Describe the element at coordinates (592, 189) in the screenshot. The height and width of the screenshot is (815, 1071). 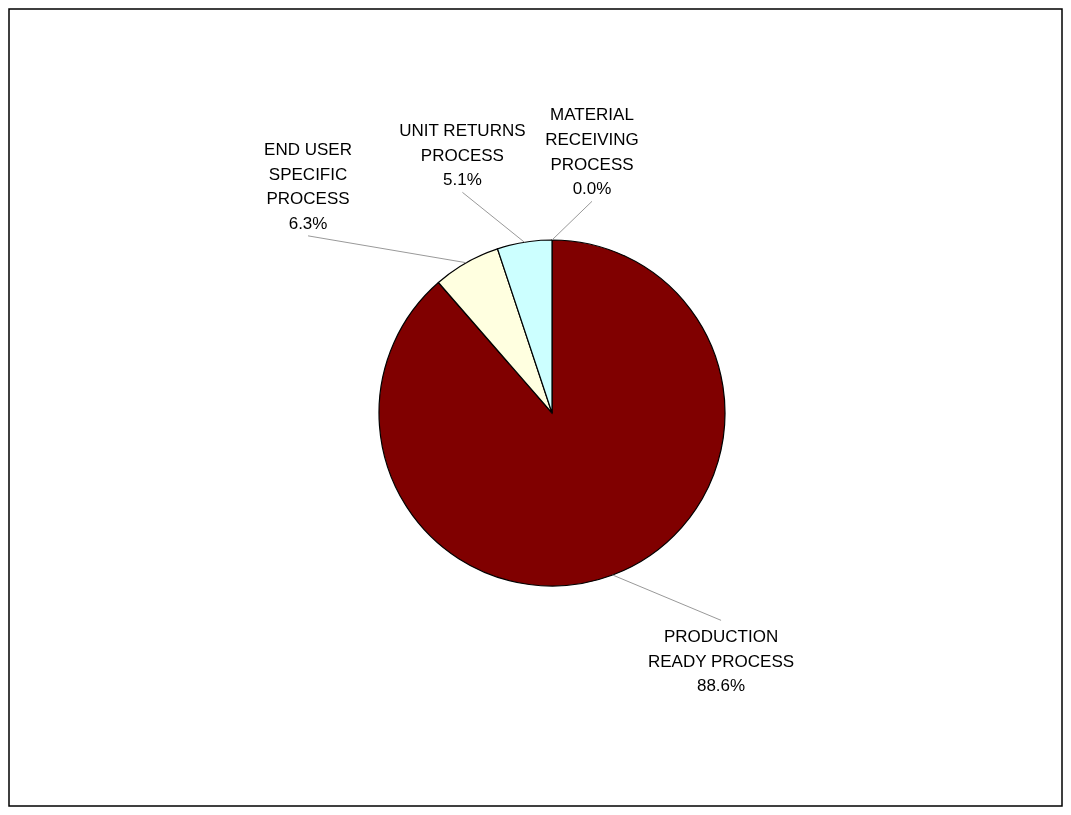
I see `text: 0.0%` at that location.